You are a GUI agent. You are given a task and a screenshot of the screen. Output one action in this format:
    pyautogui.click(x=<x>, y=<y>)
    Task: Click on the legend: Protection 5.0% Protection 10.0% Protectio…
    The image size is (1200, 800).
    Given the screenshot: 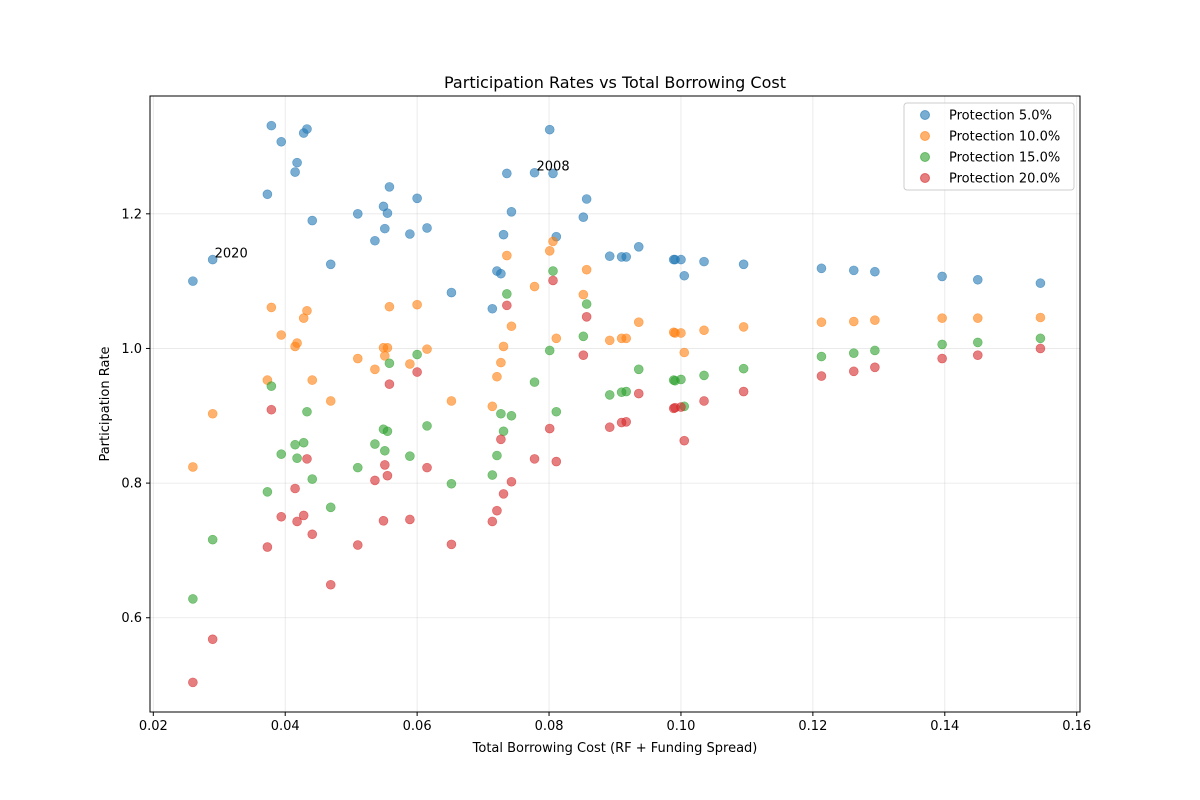 What is the action you would take?
    pyautogui.click(x=989, y=146)
    